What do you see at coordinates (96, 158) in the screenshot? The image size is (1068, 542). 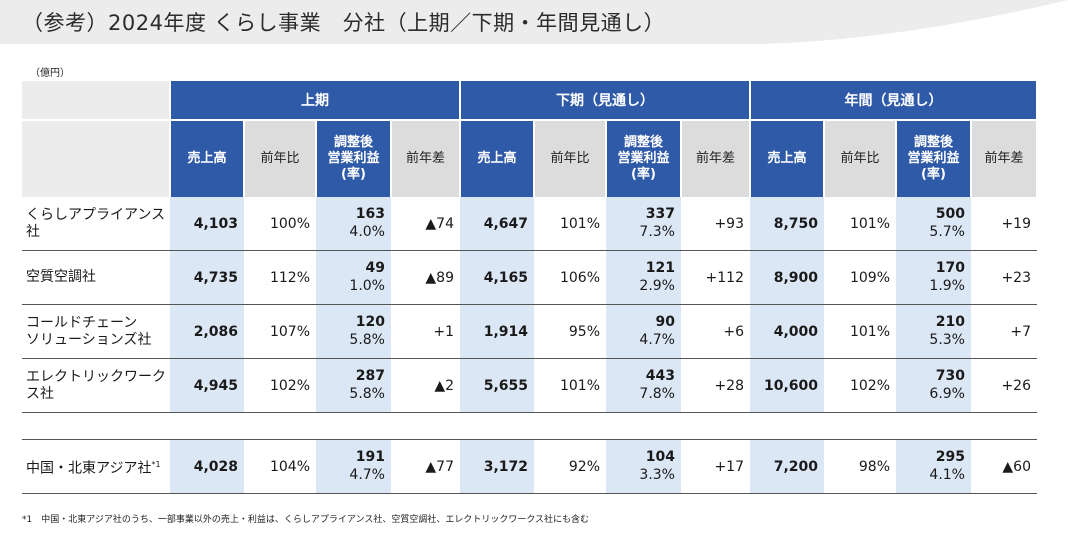 I see `corner-cell-lower` at bounding box center [96, 158].